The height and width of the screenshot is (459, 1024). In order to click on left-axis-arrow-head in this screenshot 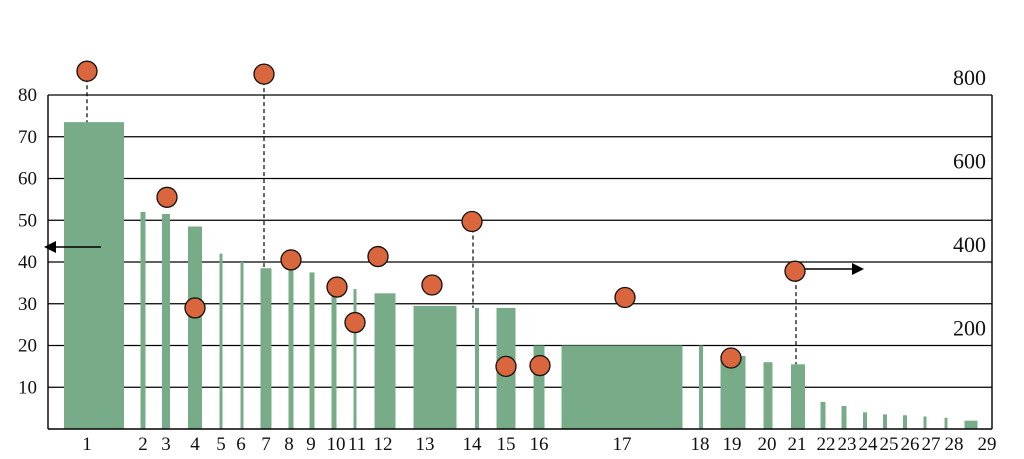, I will do `click(50, 247)`.